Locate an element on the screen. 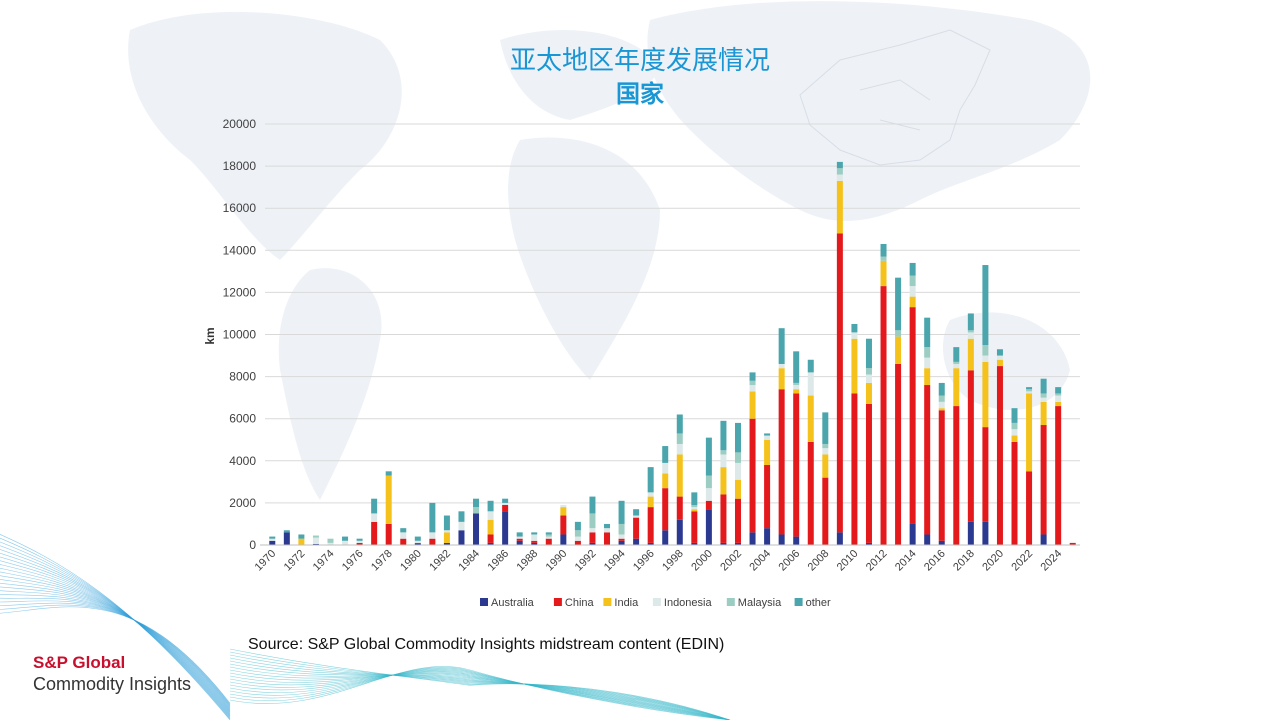 The image size is (1280, 720). x-tick-label: 2016 is located at coordinates (935, 561).